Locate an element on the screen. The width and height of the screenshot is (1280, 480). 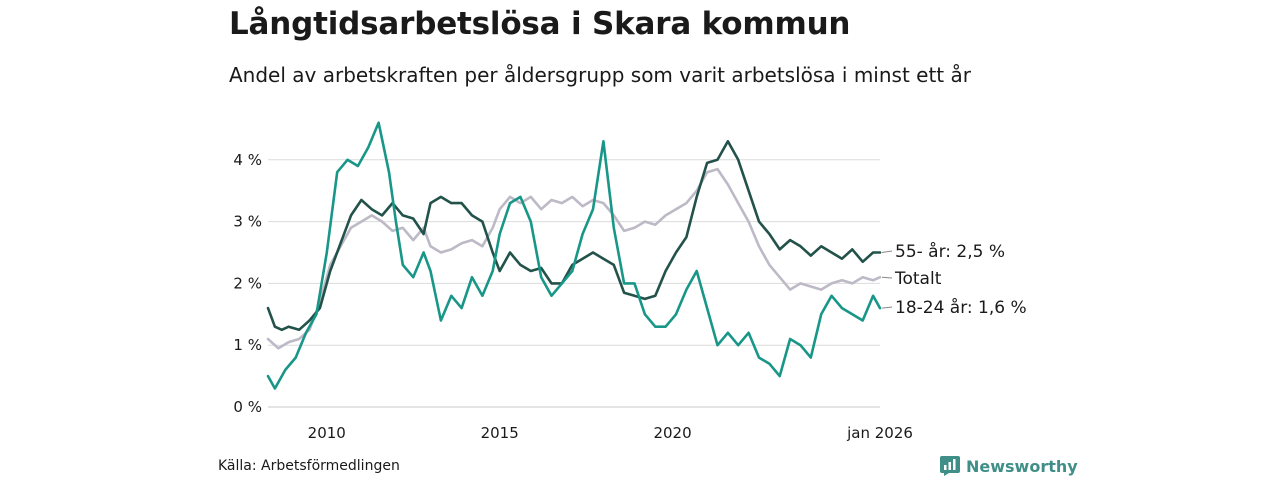
y-tick-label: 3 % is located at coordinates (247, 222).